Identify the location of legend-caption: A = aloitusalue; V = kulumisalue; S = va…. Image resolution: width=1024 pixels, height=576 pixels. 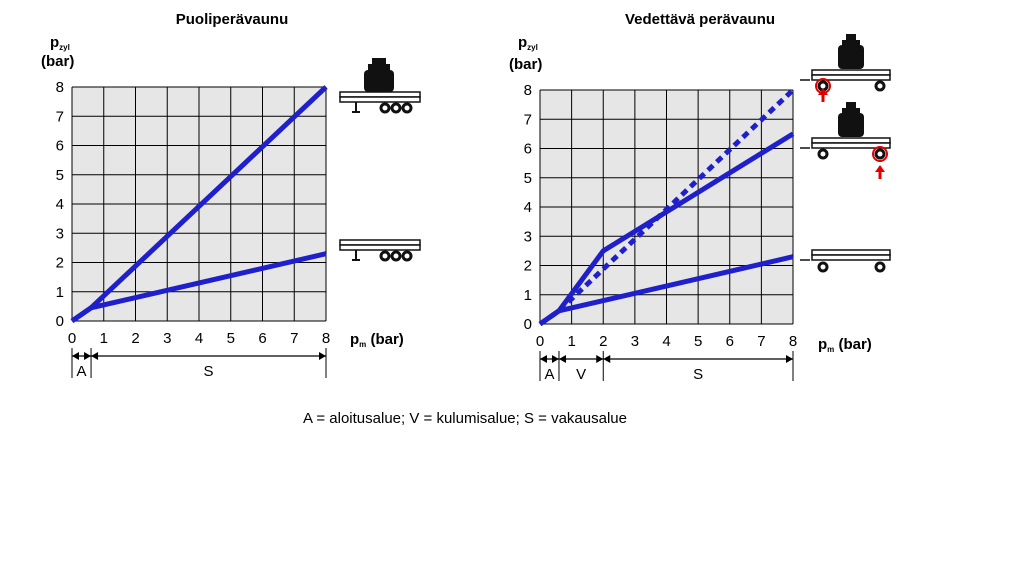
(465, 418).